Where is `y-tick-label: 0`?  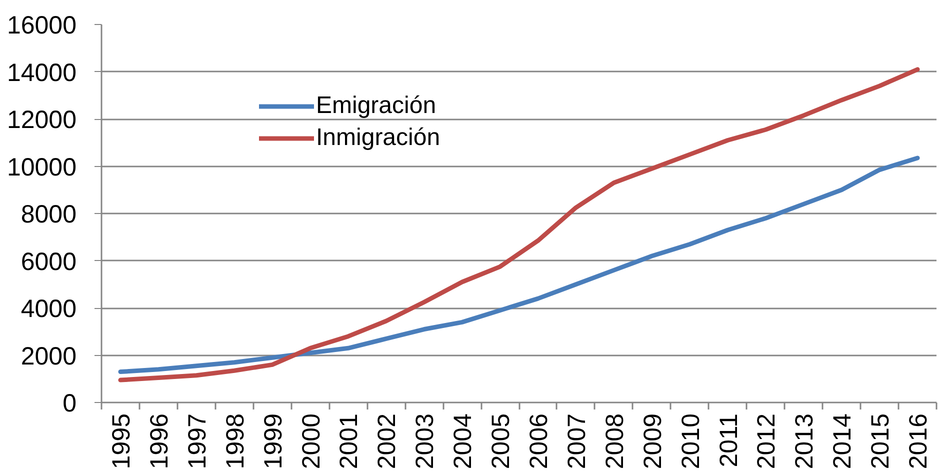 y-tick-label: 0 is located at coordinates (69, 404).